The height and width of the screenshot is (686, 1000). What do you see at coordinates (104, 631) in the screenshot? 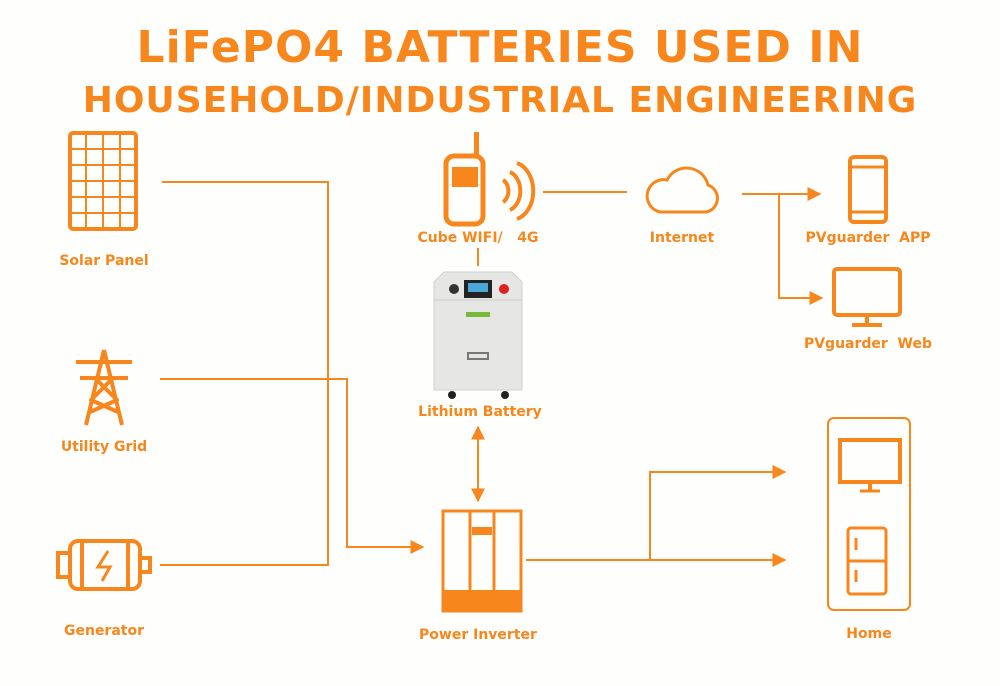
I see `generator-label: Generator` at bounding box center [104, 631].